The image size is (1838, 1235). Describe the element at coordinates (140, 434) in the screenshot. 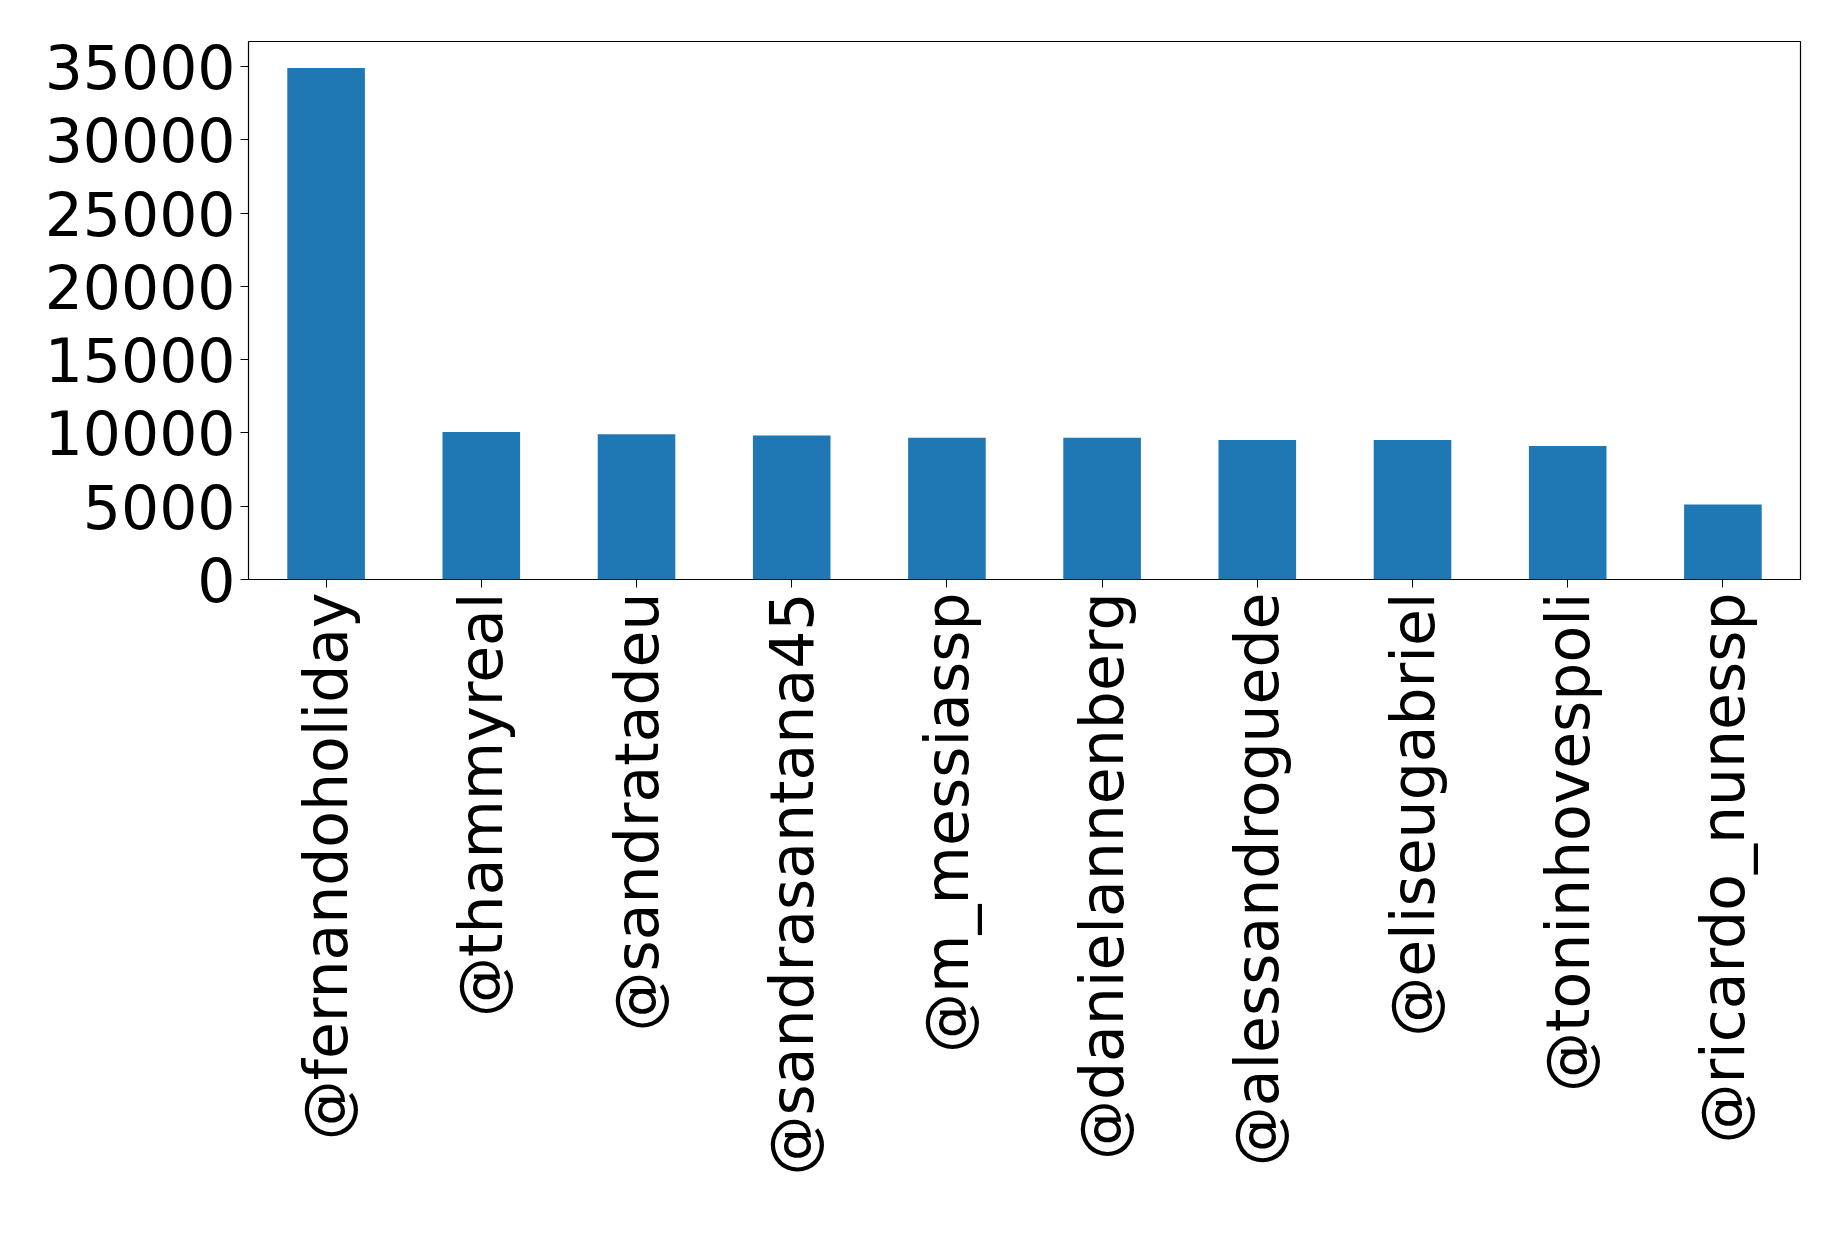

I see `y-tick-label: 10000` at that location.